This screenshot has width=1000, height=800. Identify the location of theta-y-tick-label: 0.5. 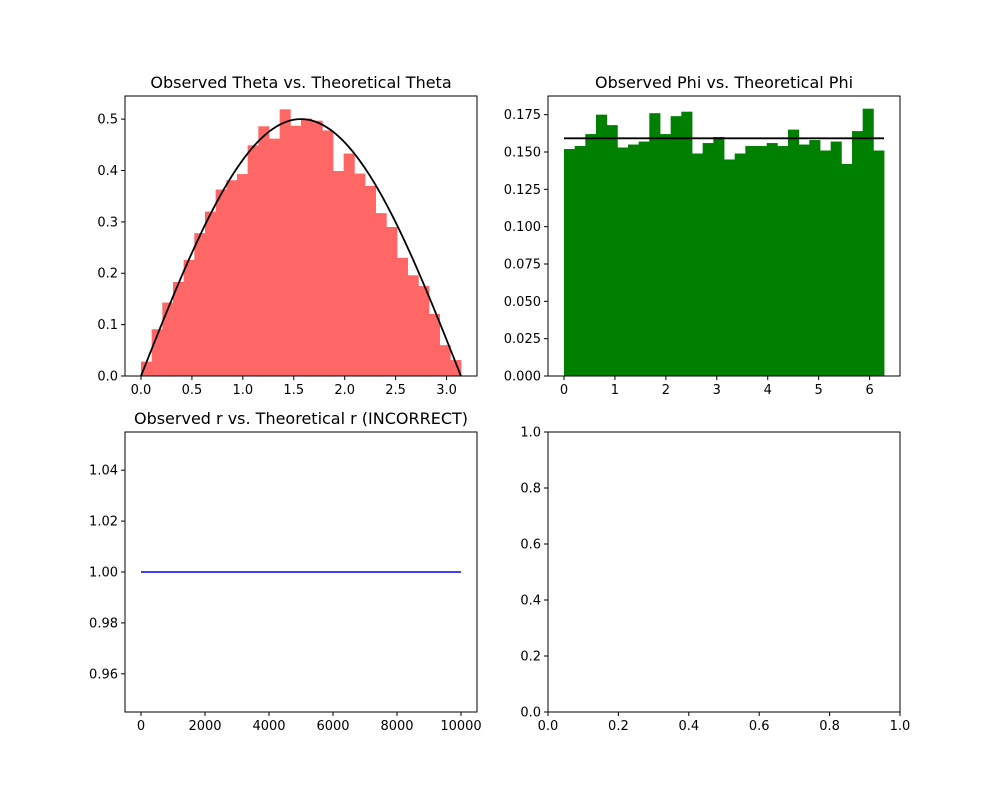
(107, 120).